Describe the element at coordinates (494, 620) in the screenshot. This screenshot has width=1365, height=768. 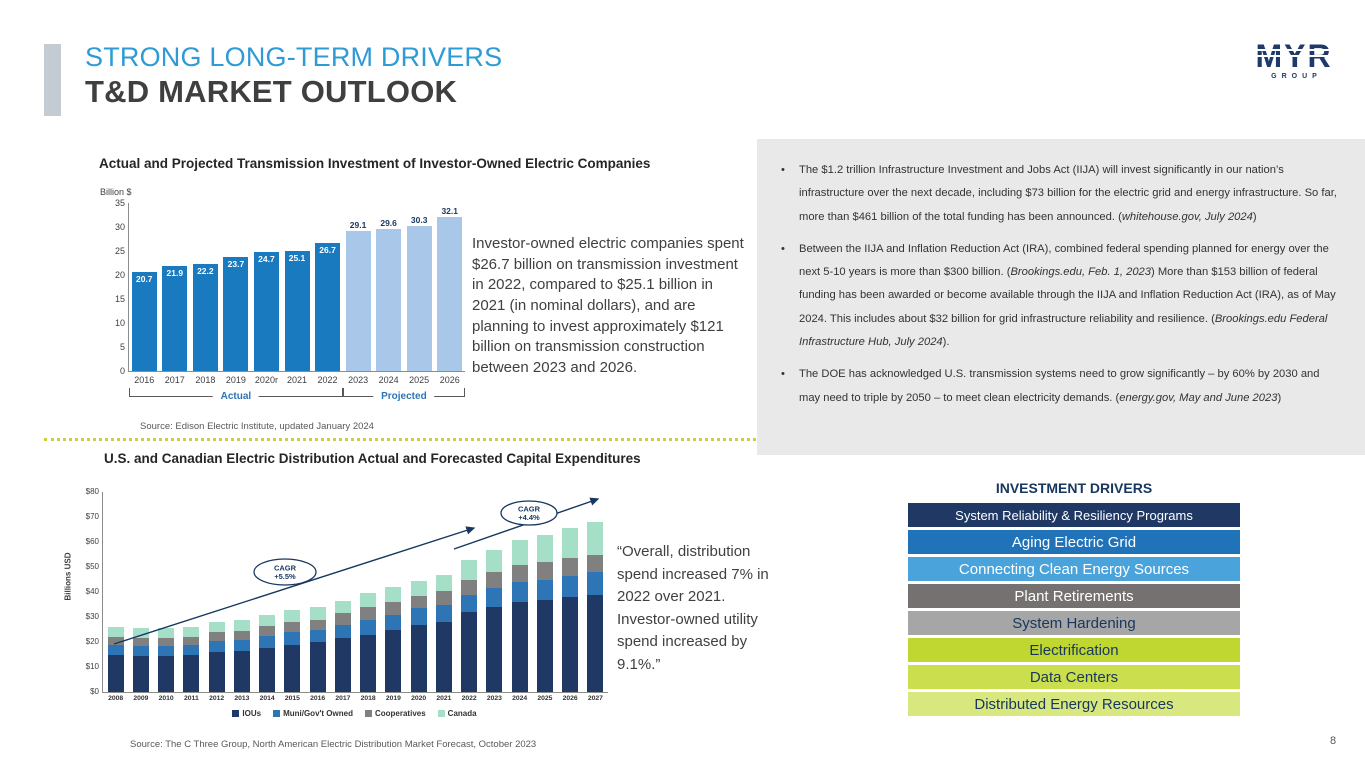
I see `distribution-bar-2023` at that location.